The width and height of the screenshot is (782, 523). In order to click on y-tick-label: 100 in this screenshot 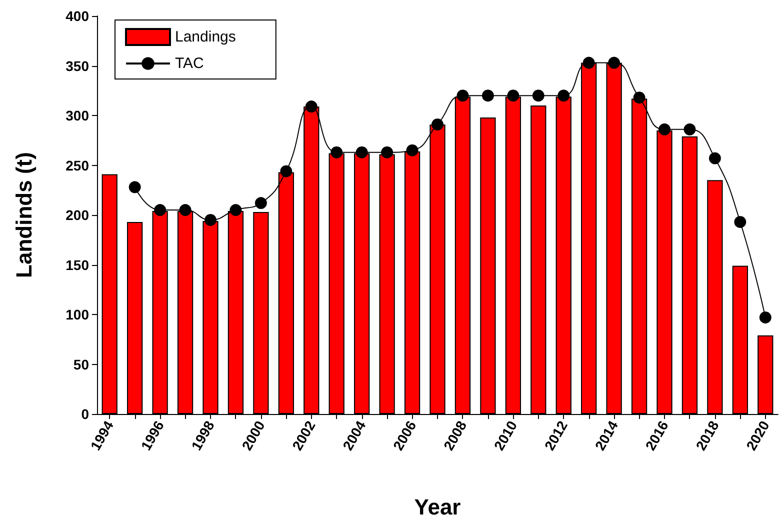, I will do `click(78, 314)`.